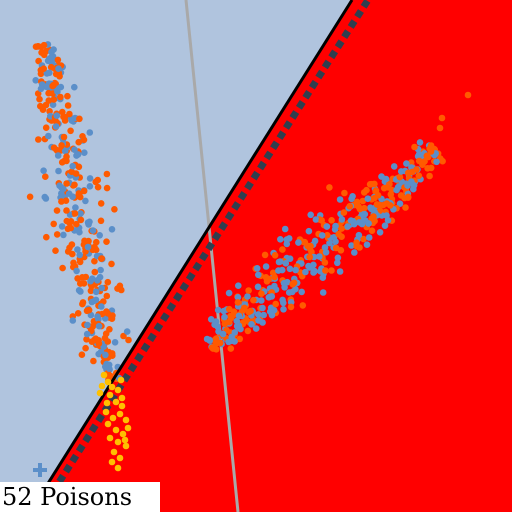 This screenshot has width=512, height=512. I want to click on poison-points, so click(114, 421).